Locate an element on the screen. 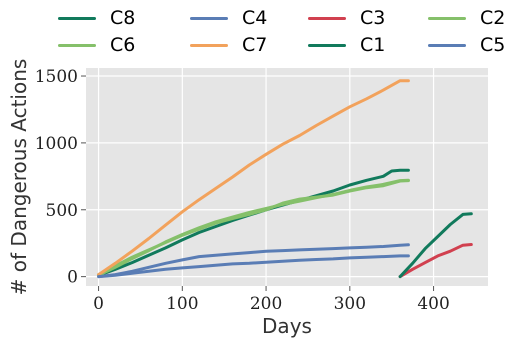  x-tick-label-400: 400 is located at coordinates (433, 304).